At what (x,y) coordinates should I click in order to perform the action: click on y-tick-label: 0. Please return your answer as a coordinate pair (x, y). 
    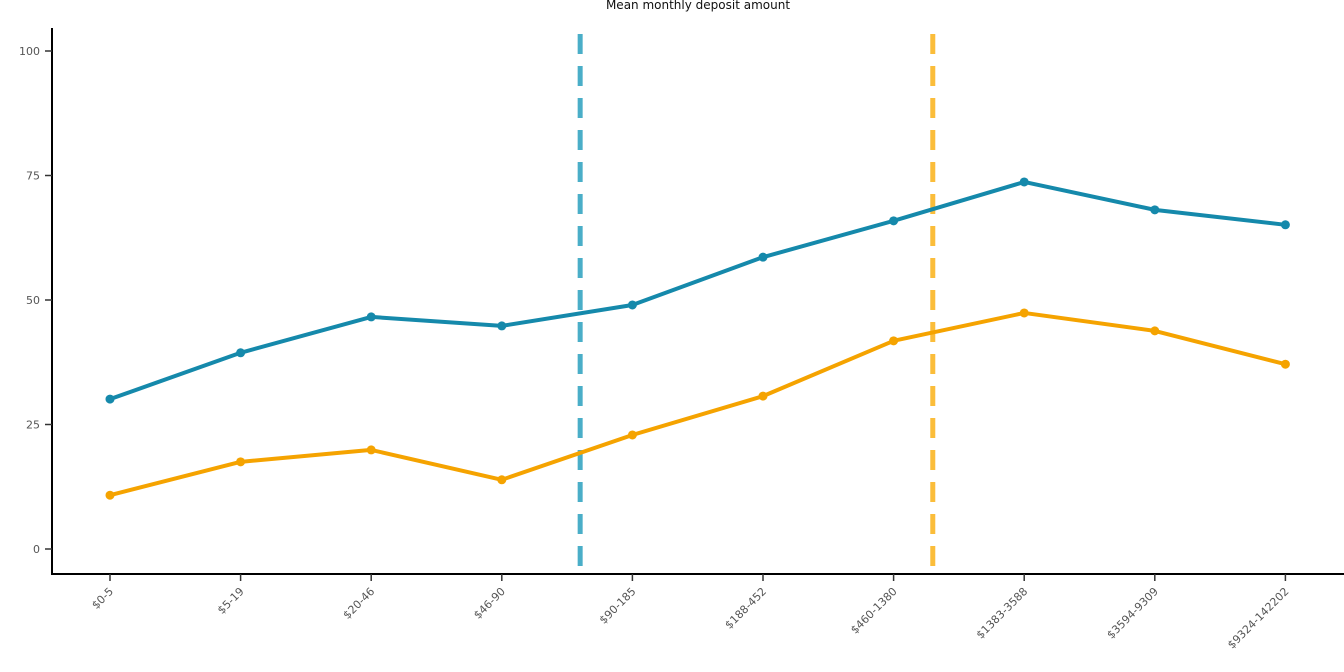
    Looking at the image, I should click on (36, 549).